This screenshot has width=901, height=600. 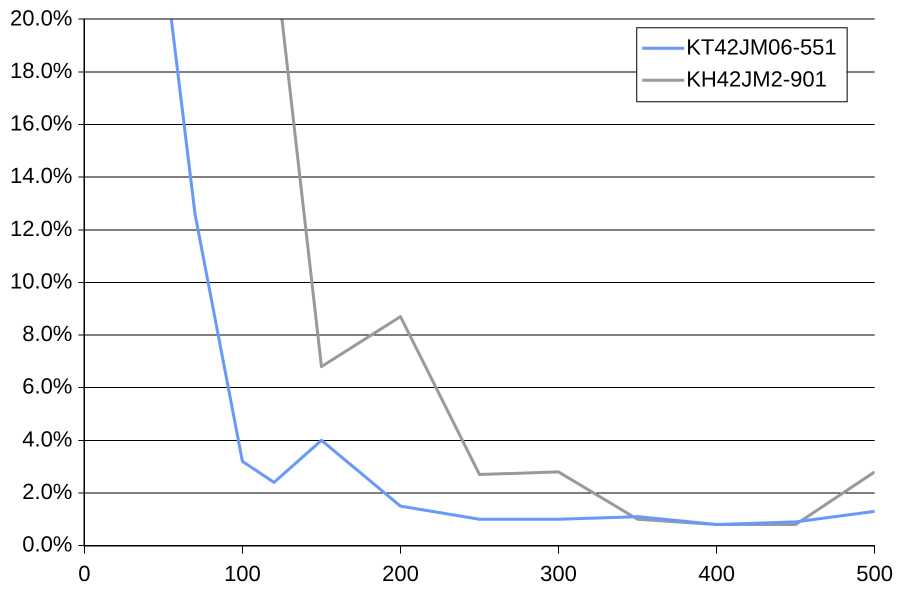 What do you see at coordinates (47, 386) in the screenshot?
I see `y-tick-label: 6.0%` at bounding box center [47, 386].